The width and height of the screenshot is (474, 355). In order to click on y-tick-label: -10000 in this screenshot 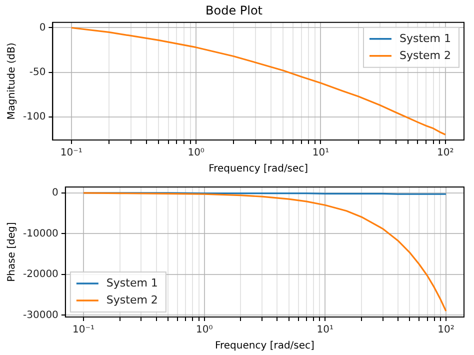, I will do `click(40, 234)`.